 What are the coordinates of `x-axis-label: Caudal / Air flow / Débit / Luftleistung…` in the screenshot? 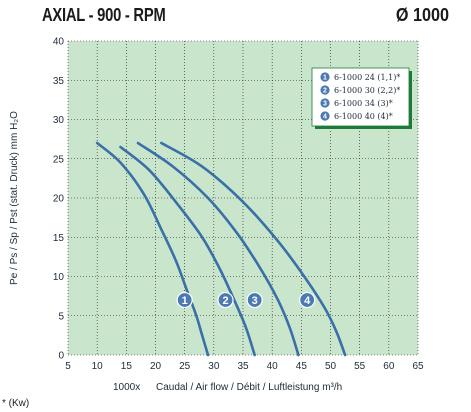 It's located at (249, 387).